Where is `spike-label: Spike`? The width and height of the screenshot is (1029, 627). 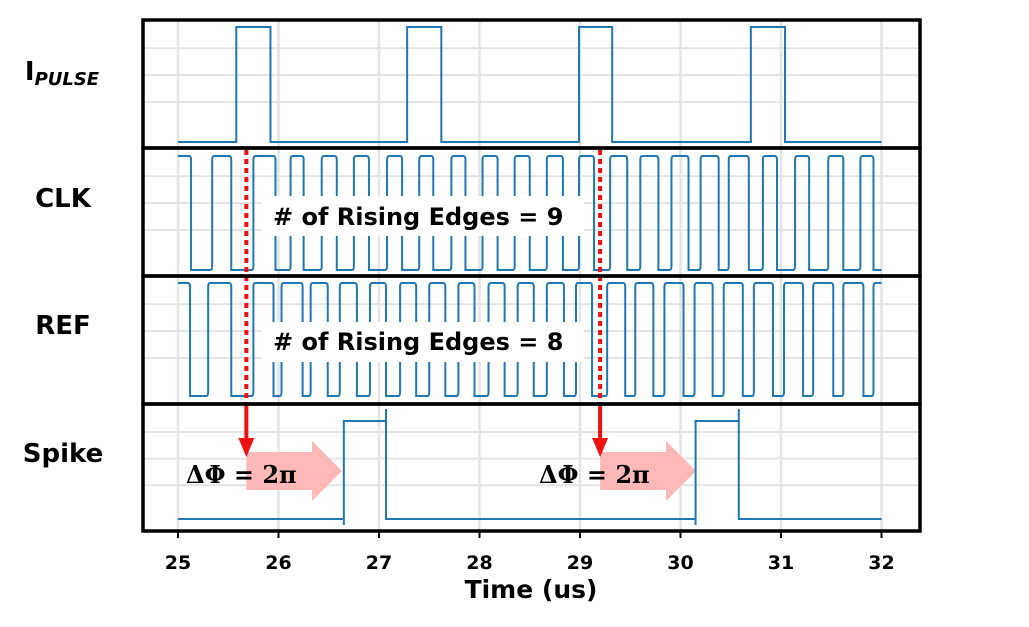 spike-label: Spike is located at coordinates (63, 454).